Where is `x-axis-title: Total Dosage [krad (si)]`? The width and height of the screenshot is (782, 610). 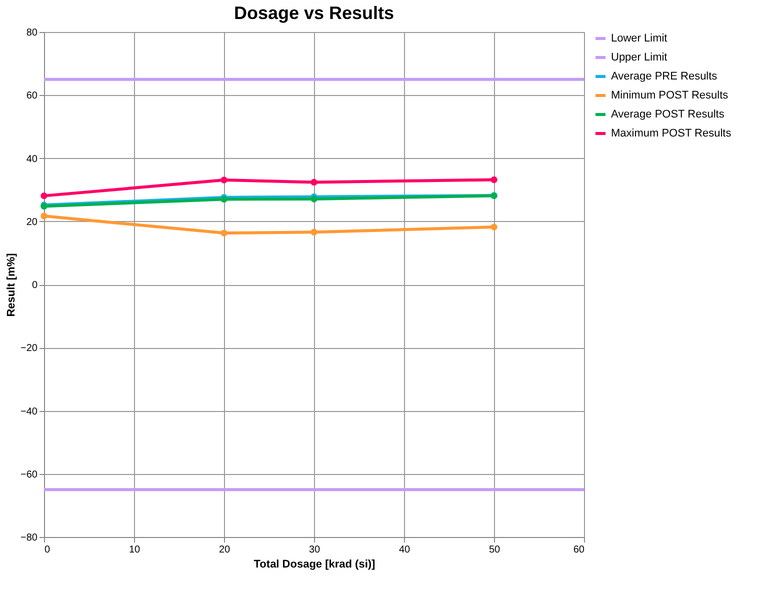 x-axis-title: Total Dosage [krad (si)] is located at coordinates (315, 564).